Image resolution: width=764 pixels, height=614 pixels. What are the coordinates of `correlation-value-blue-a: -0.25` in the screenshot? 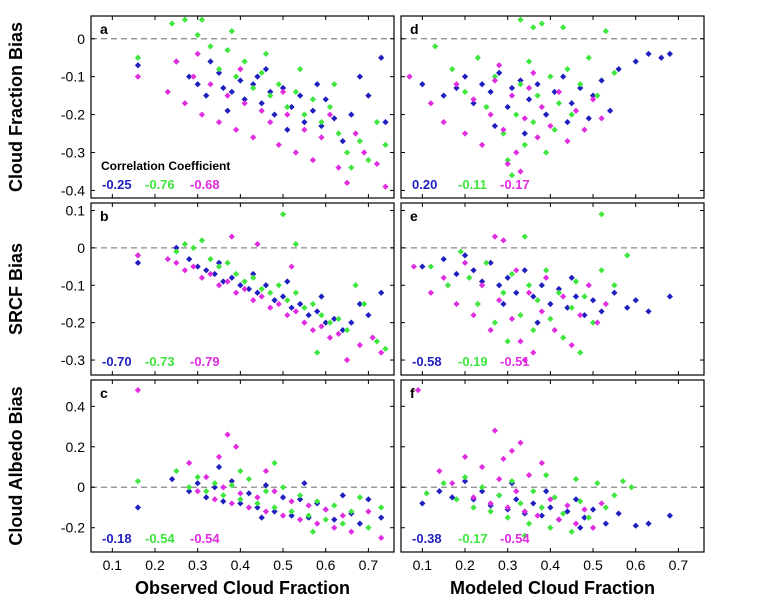 It's located at (117, 184).